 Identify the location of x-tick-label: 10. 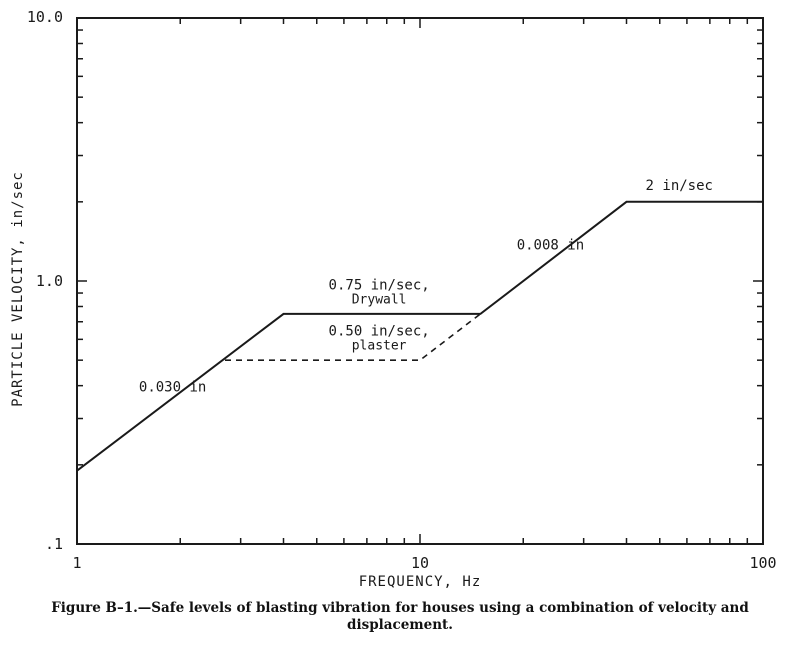
(420, 563).